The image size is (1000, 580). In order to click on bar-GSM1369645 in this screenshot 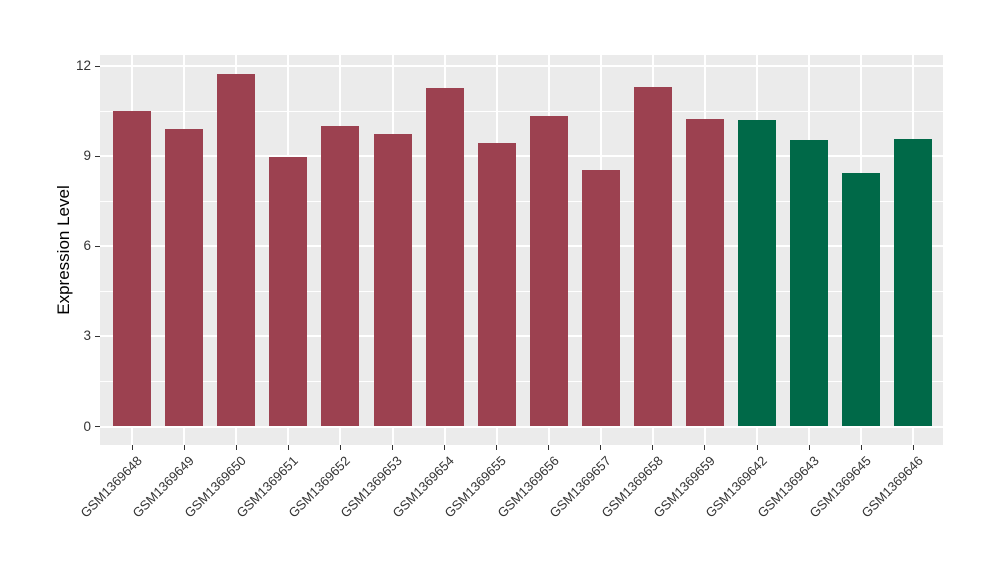, I will do `click(861, 299)`.